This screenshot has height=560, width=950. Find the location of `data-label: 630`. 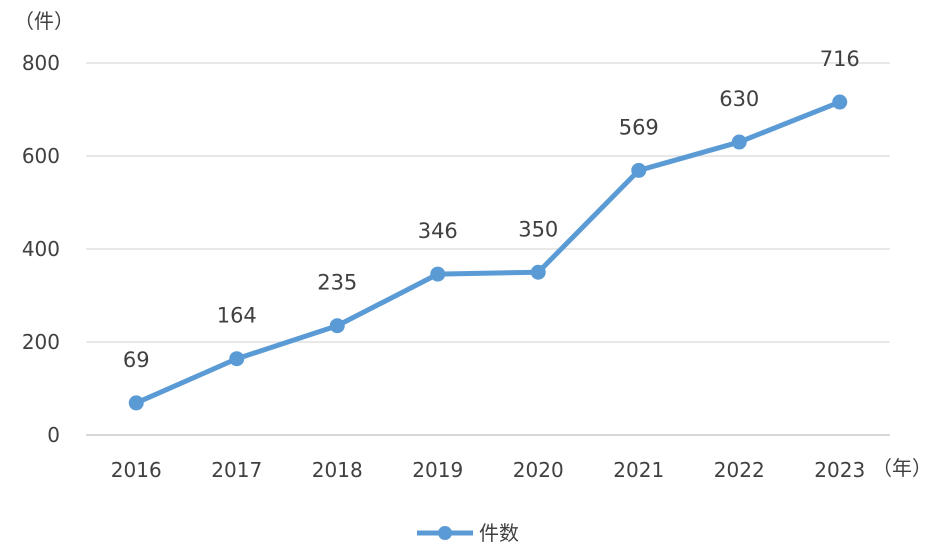

data-label: 630 is located at coordinates (739, 99).